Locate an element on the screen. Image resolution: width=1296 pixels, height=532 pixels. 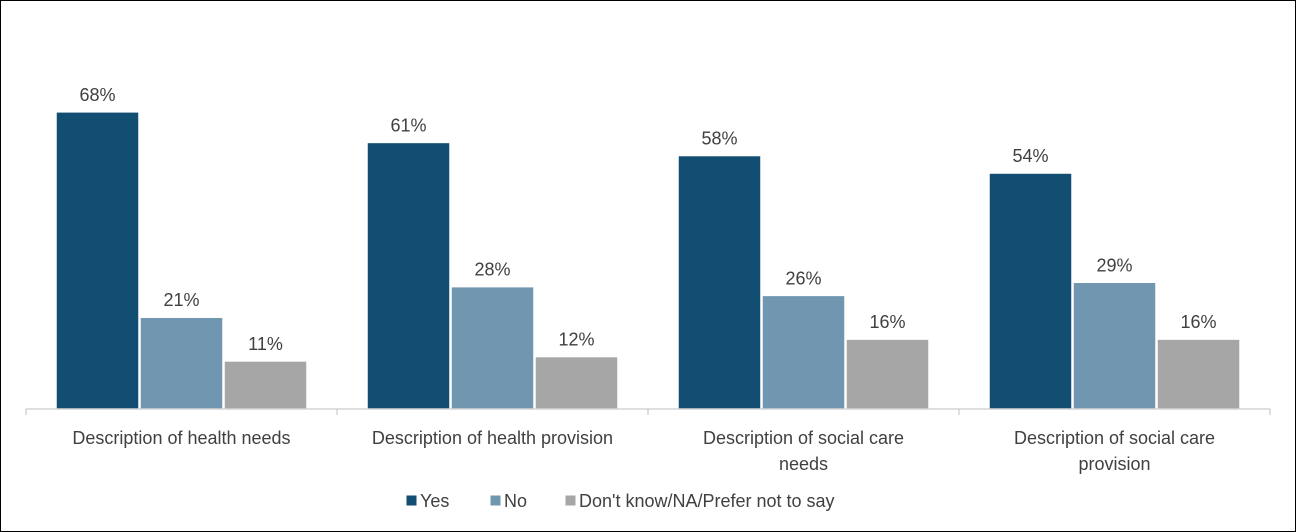
data-label-don-t-know-na-prefer-not-to-say-1: 11% is located at coordinates (265, 344).